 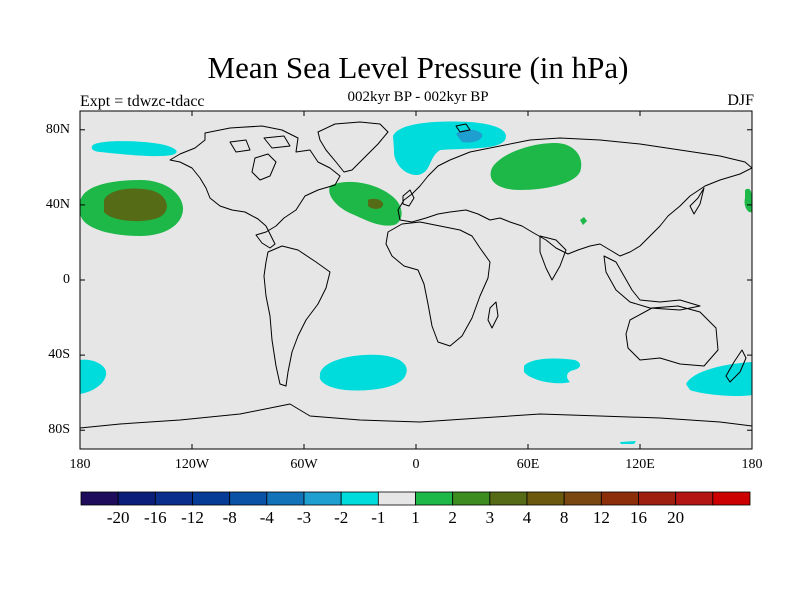 I want to click on latitude-tick-label: 80N, so click(x=57, y=129).